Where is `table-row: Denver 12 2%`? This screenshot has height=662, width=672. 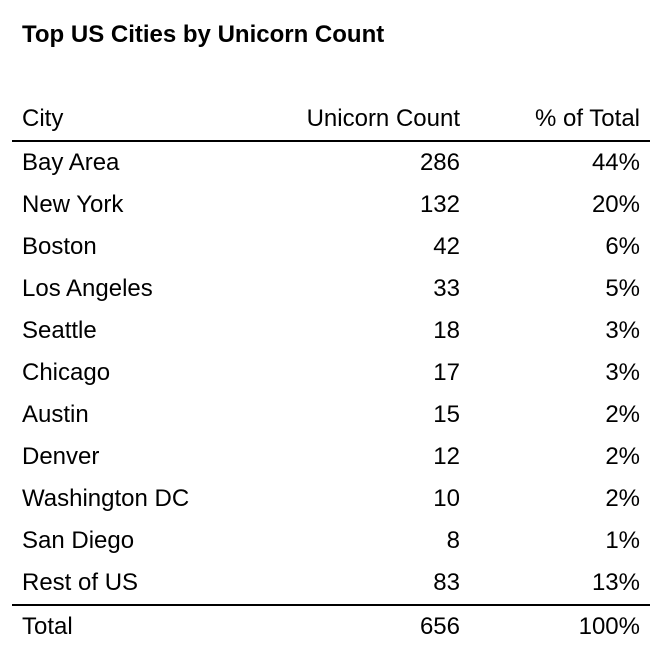 table-row: Denver 12 2% is located at coordinates (331, 457).